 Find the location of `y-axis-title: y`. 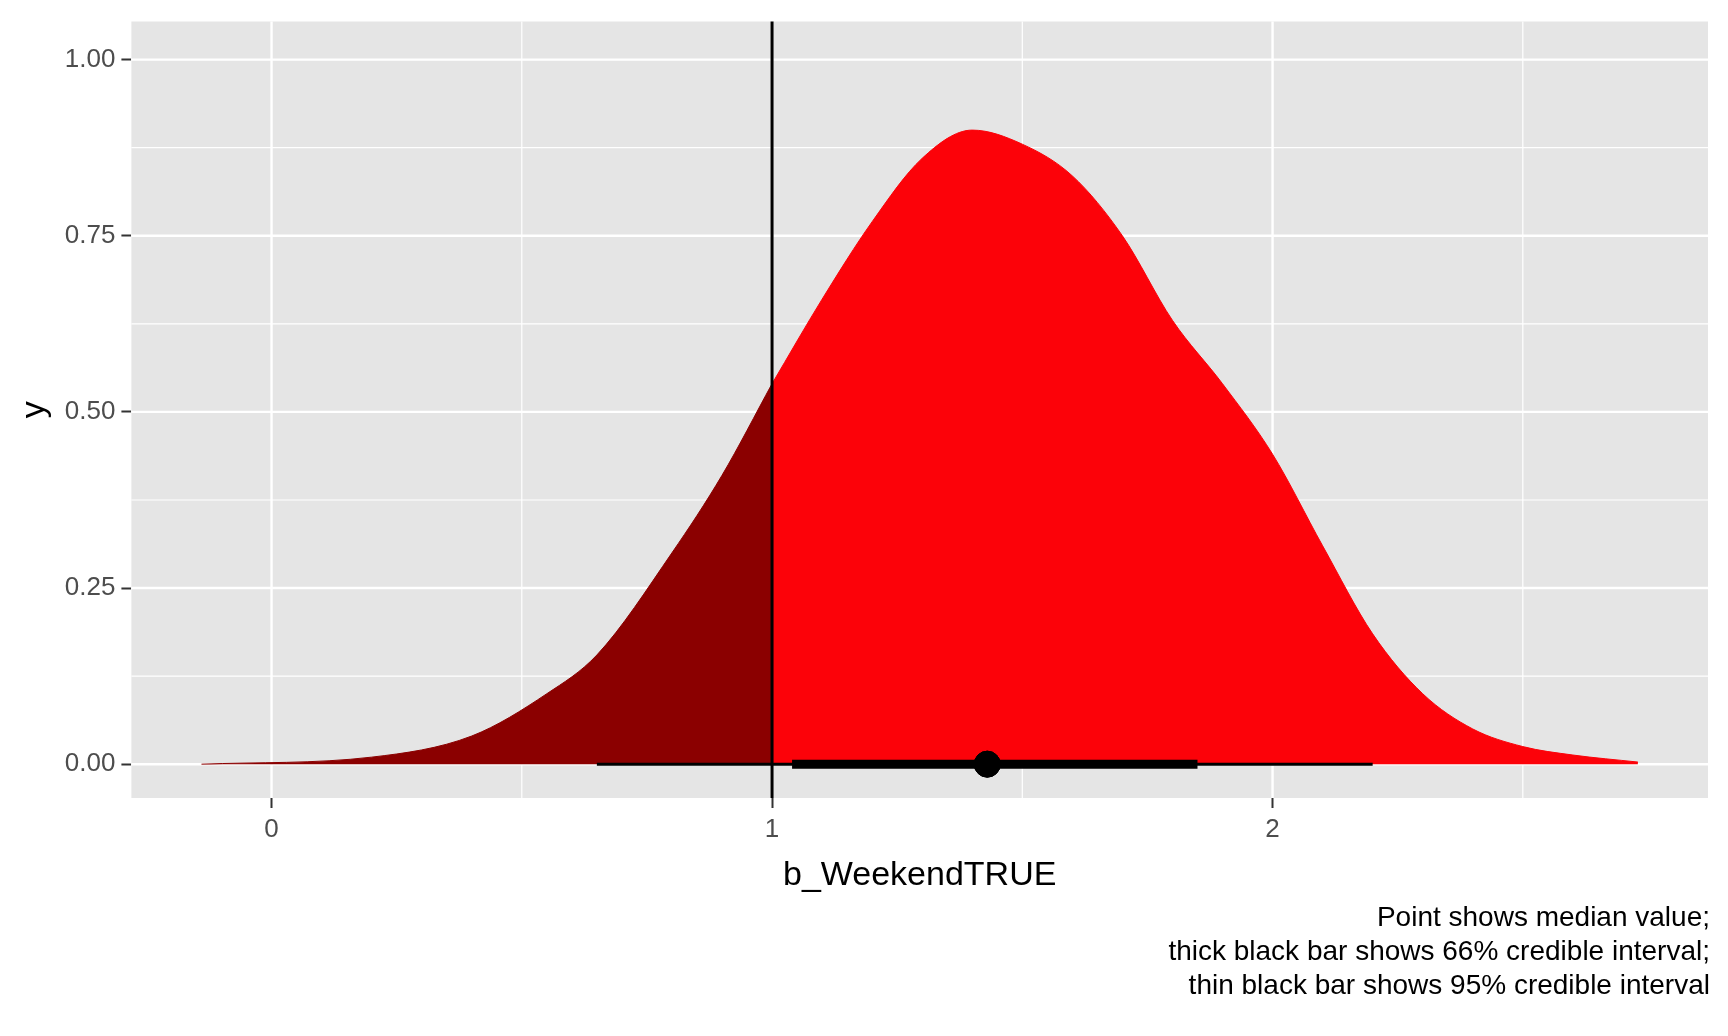

y-axis-title: y is located at coordinates (31, 410).